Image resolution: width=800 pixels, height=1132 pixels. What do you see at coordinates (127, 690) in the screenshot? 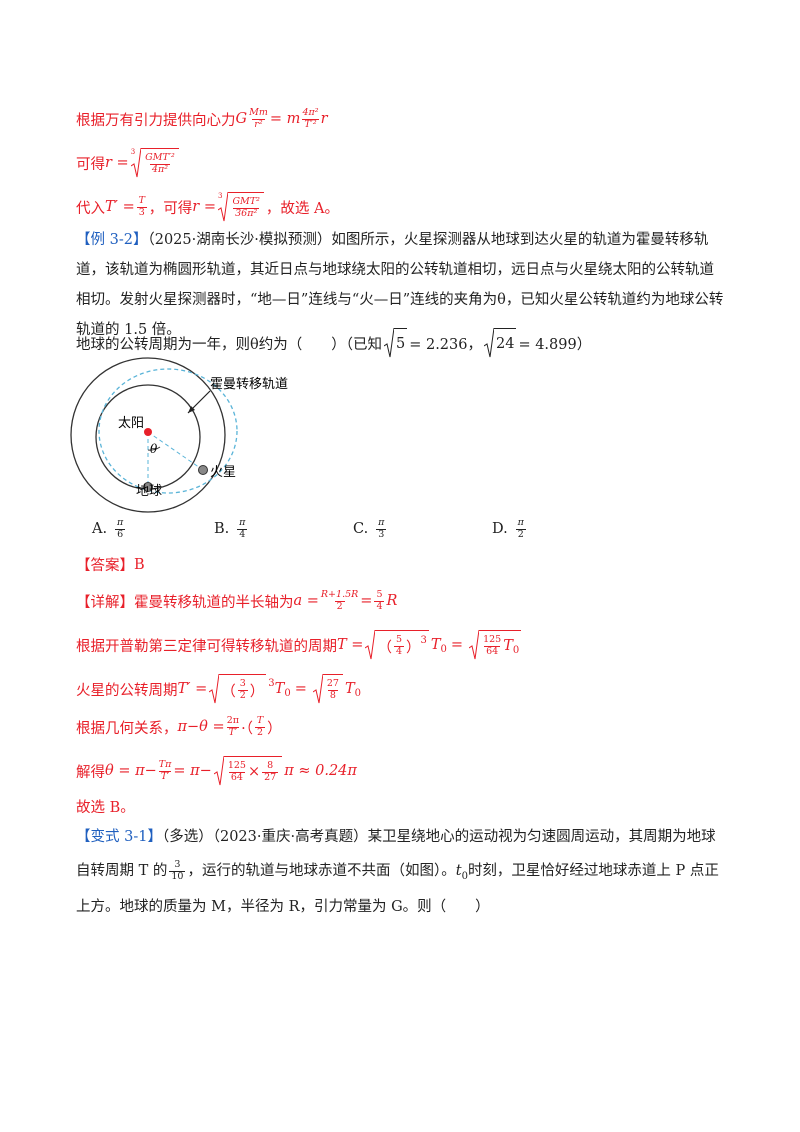
I see `text: 火星的公转周期` at bounding box center [127, 690].